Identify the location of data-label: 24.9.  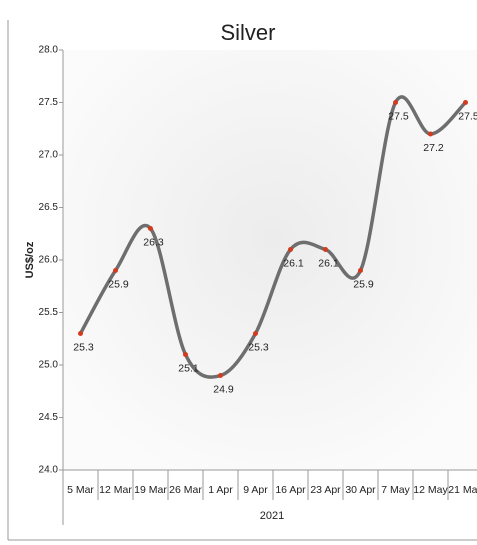
(223, 389).